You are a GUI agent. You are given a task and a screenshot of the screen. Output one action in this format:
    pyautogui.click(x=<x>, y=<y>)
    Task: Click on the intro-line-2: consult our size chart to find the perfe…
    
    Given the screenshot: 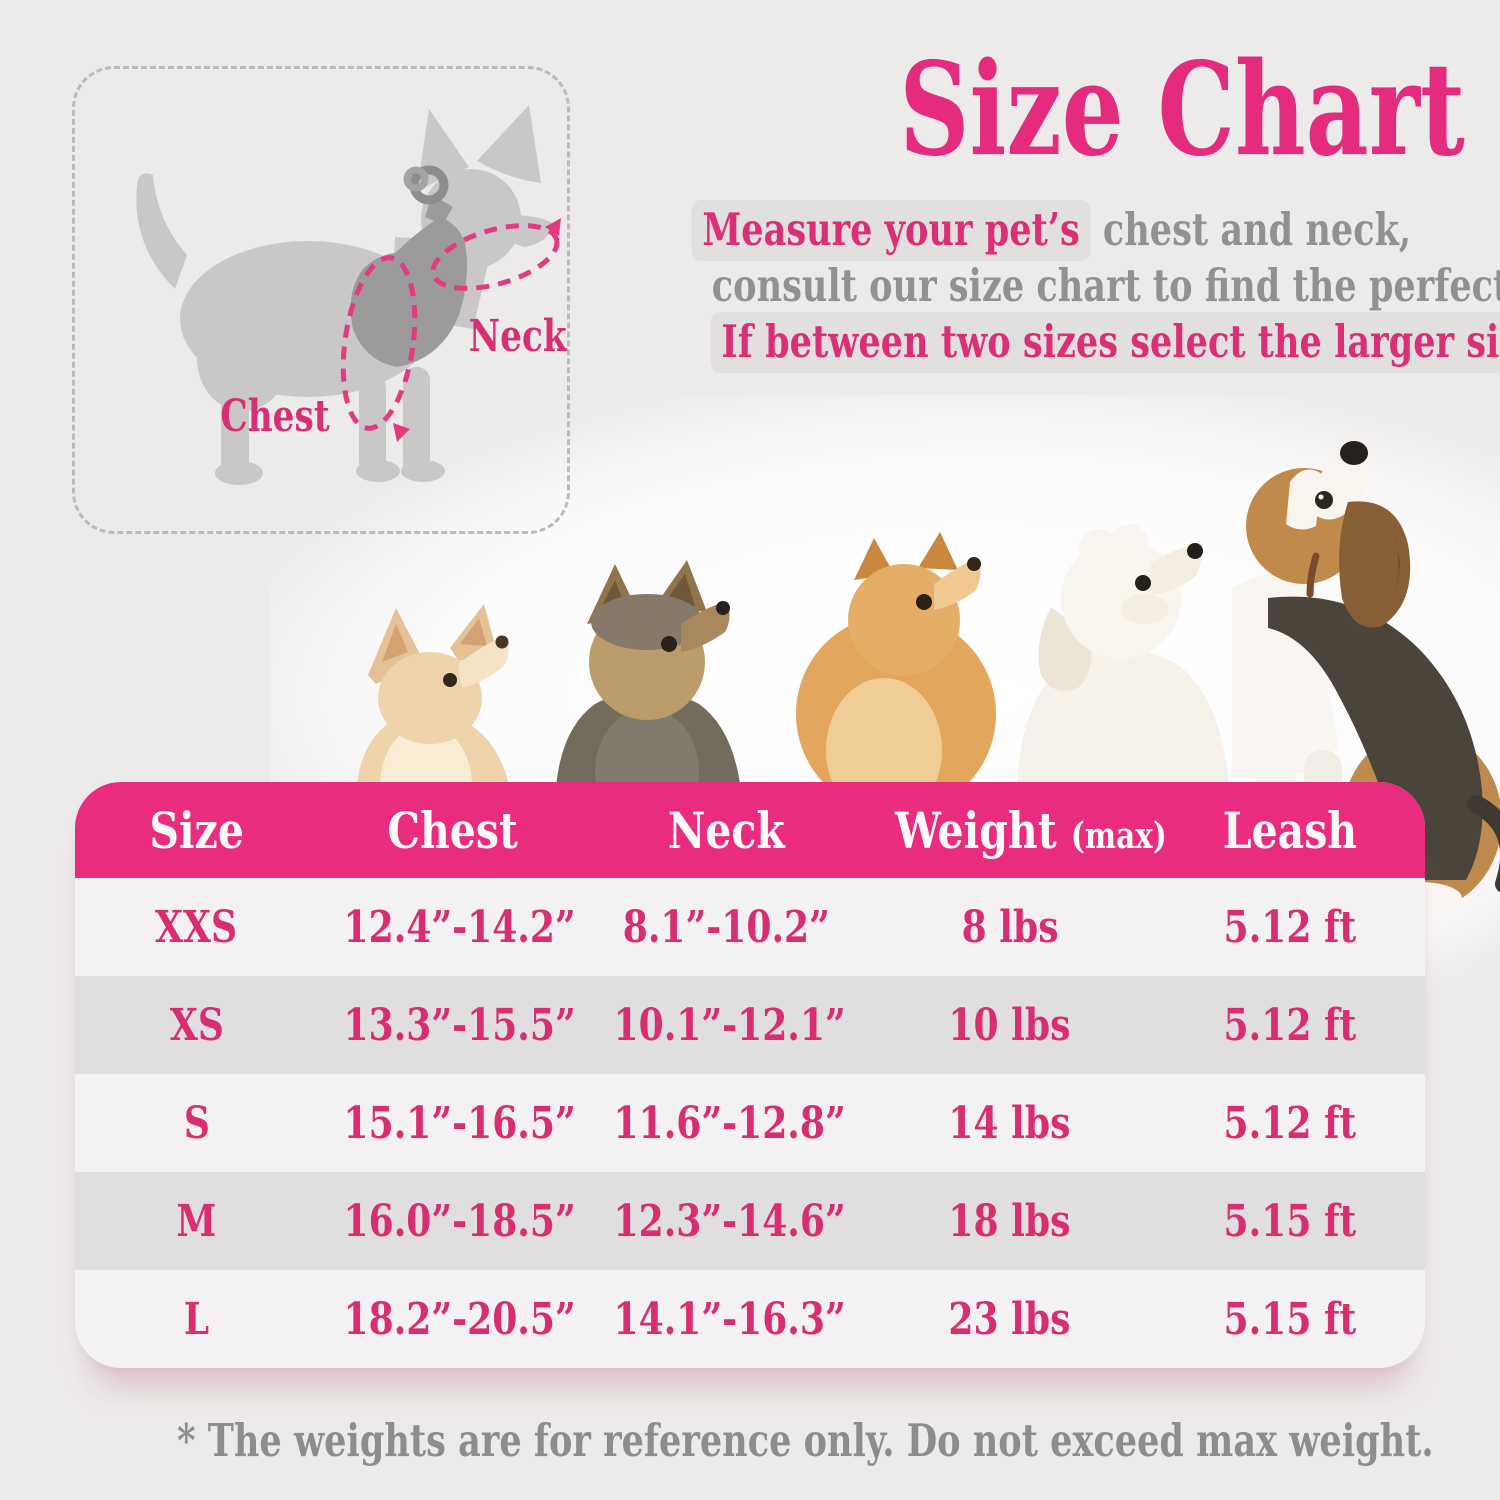 What is the action you would take?
    pyautogui.click(x=1105, y=285)
    